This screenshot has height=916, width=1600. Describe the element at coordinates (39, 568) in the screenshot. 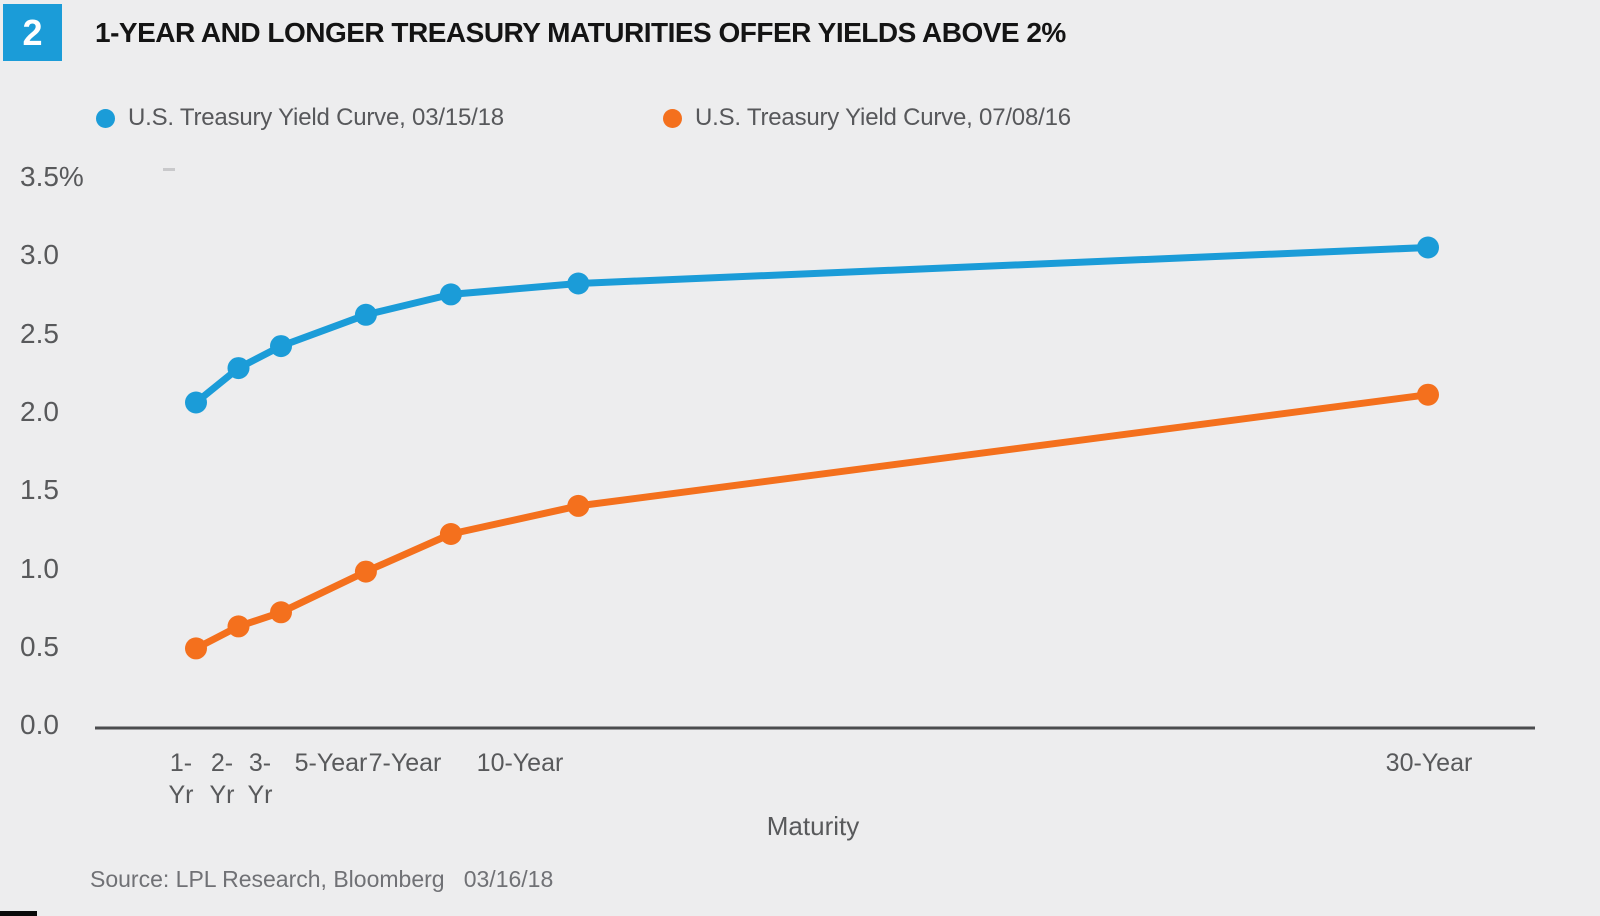

I see `y-tick-label: 1.0` at that location.